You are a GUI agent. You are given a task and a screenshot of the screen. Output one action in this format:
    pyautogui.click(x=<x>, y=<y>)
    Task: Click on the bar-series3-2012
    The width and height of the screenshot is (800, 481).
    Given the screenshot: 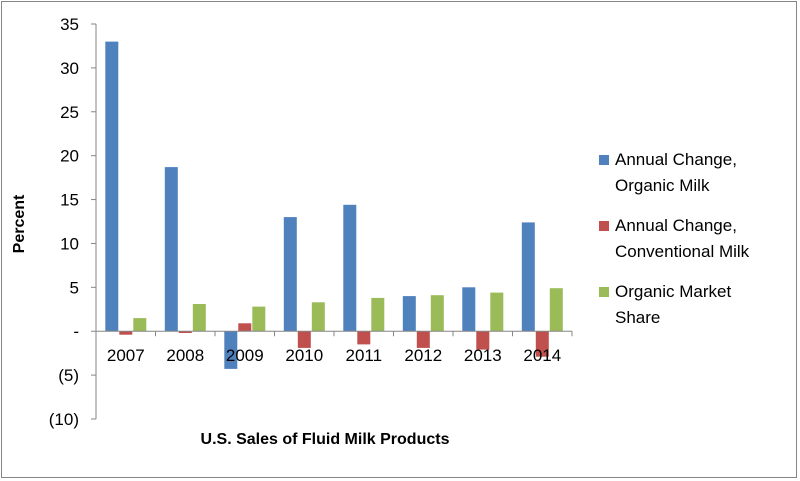 What is the action you would take?
    pyautogui.click(x=437, y=313)
    